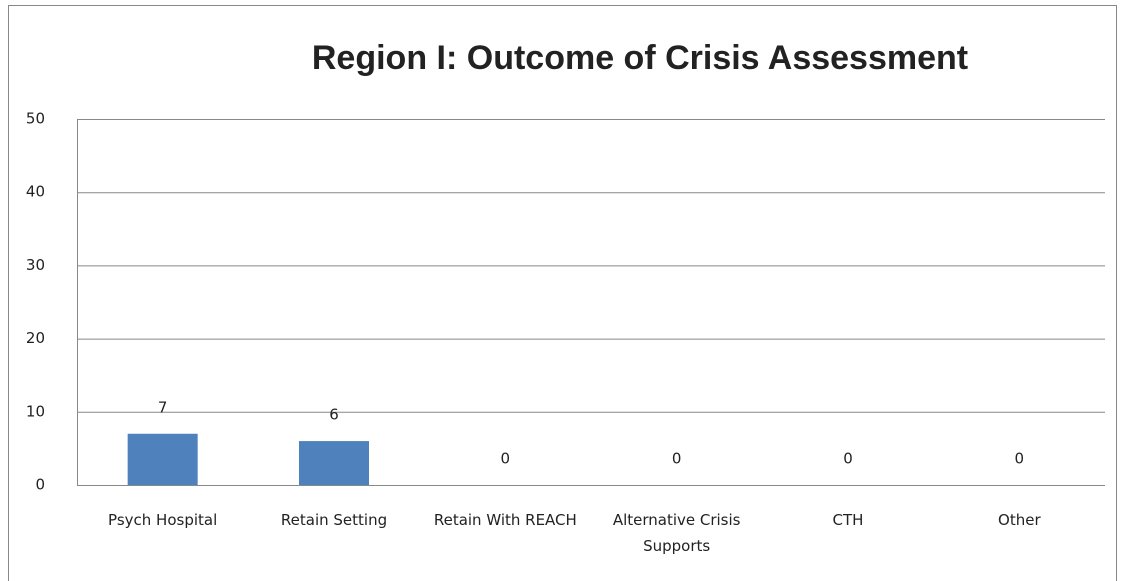  What do you see at coordinates (40, 485) in the screenshot?
I see `y-tick-label: 0` at bounding box center [40, 485].